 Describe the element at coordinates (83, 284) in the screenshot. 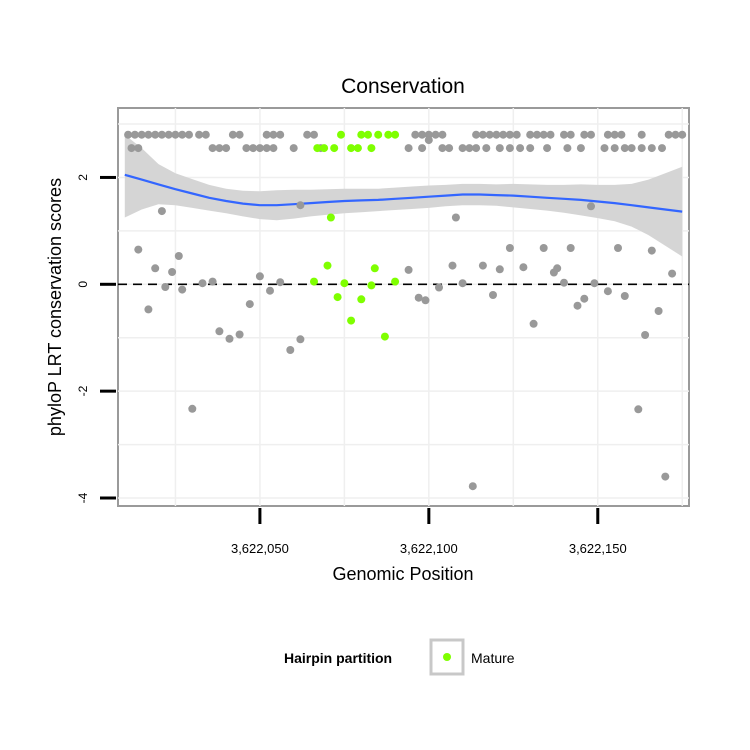

I see `y-tick-label: 0` at that location.